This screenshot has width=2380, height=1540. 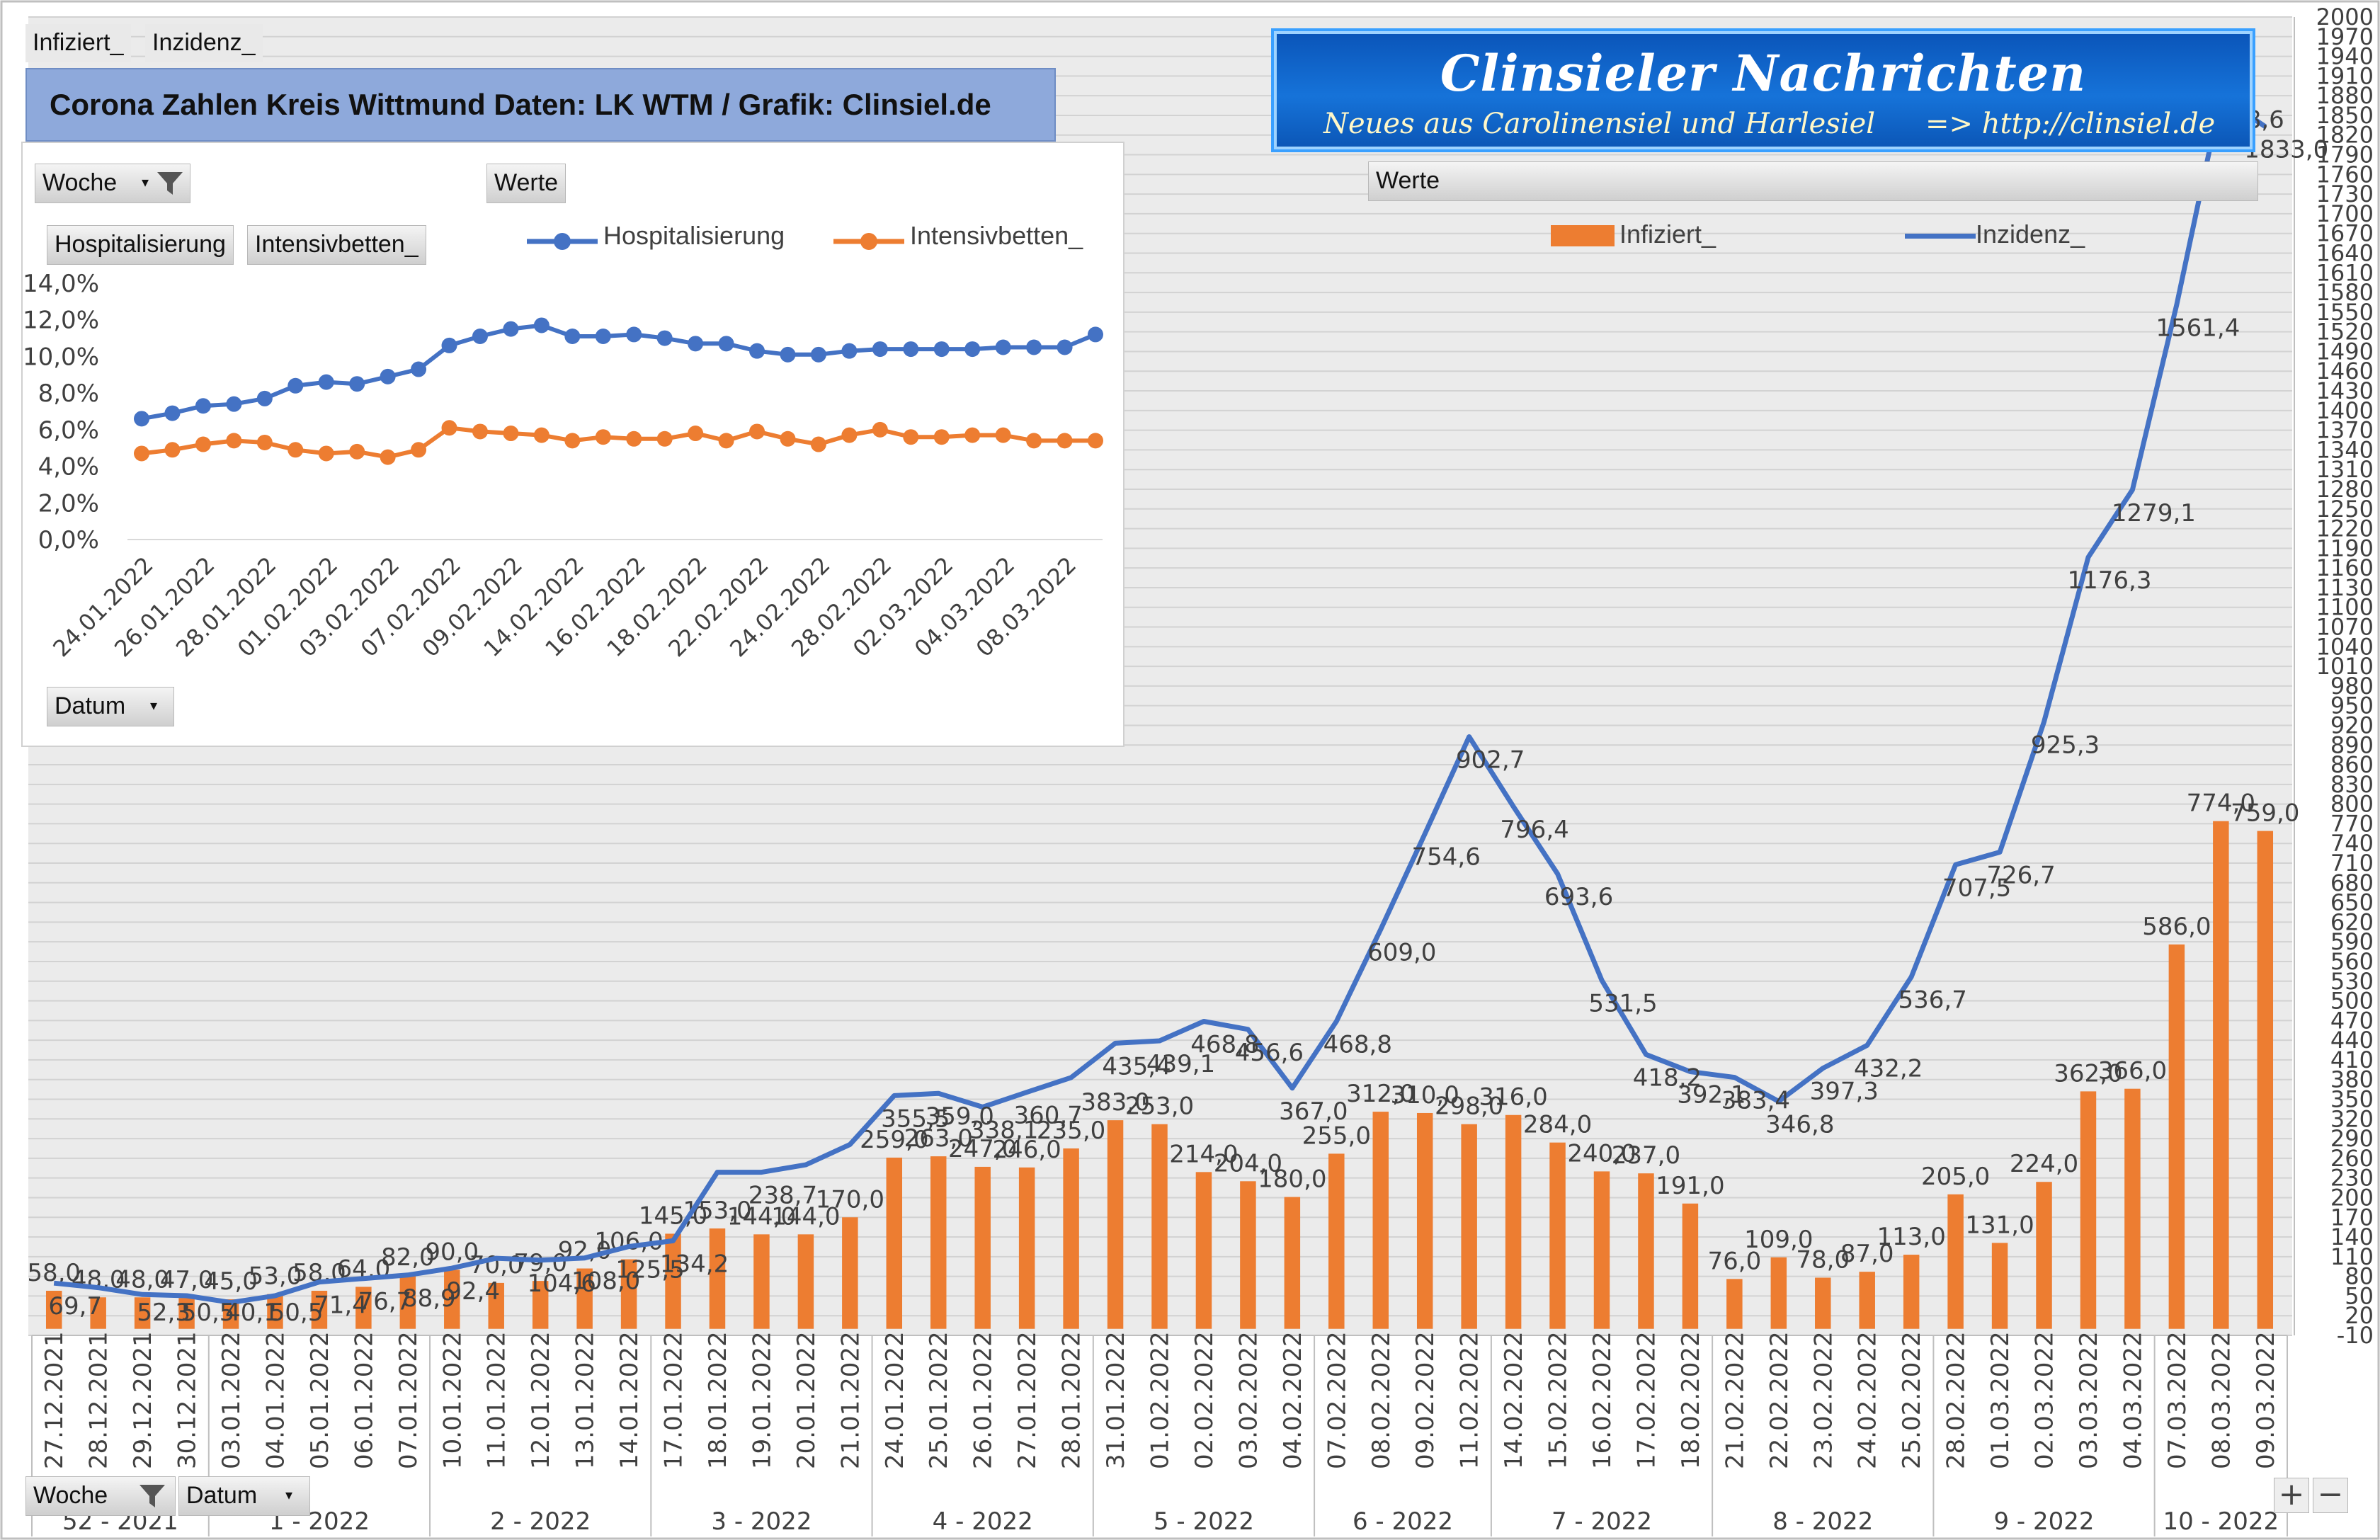 I want to click on main-werte-button: Werte, so click(x=1813, y=181).